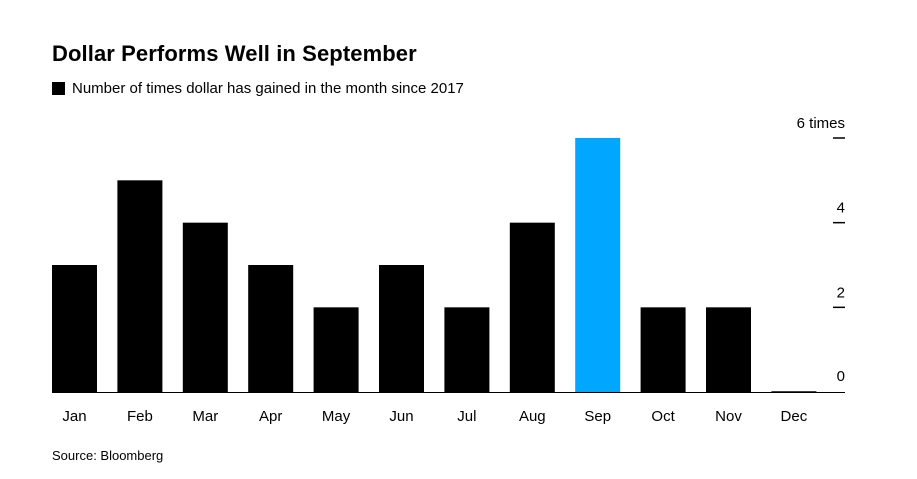 The image size is (917, 479). Describe the element at coordinates (108, 455) in the screenshot. I see `source-note: Source: Bloomberg` at that location.